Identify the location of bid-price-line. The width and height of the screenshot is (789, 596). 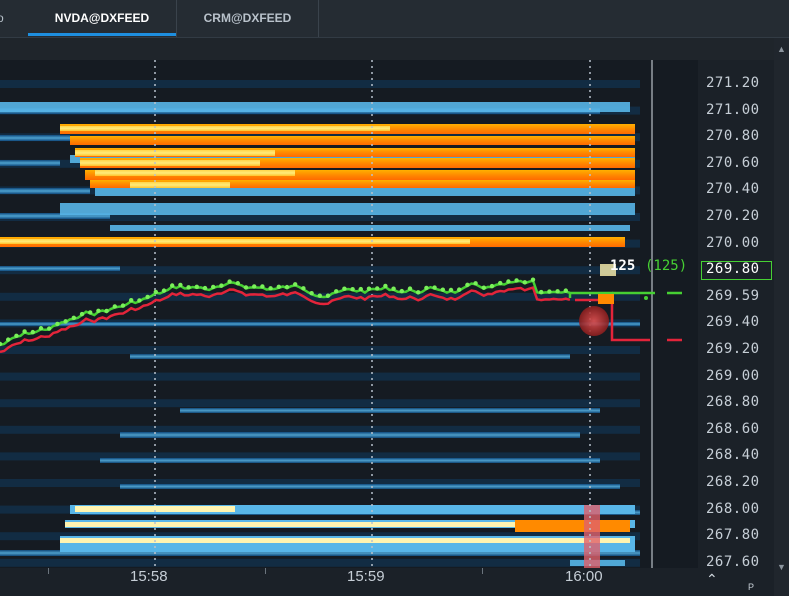
(285, 313).